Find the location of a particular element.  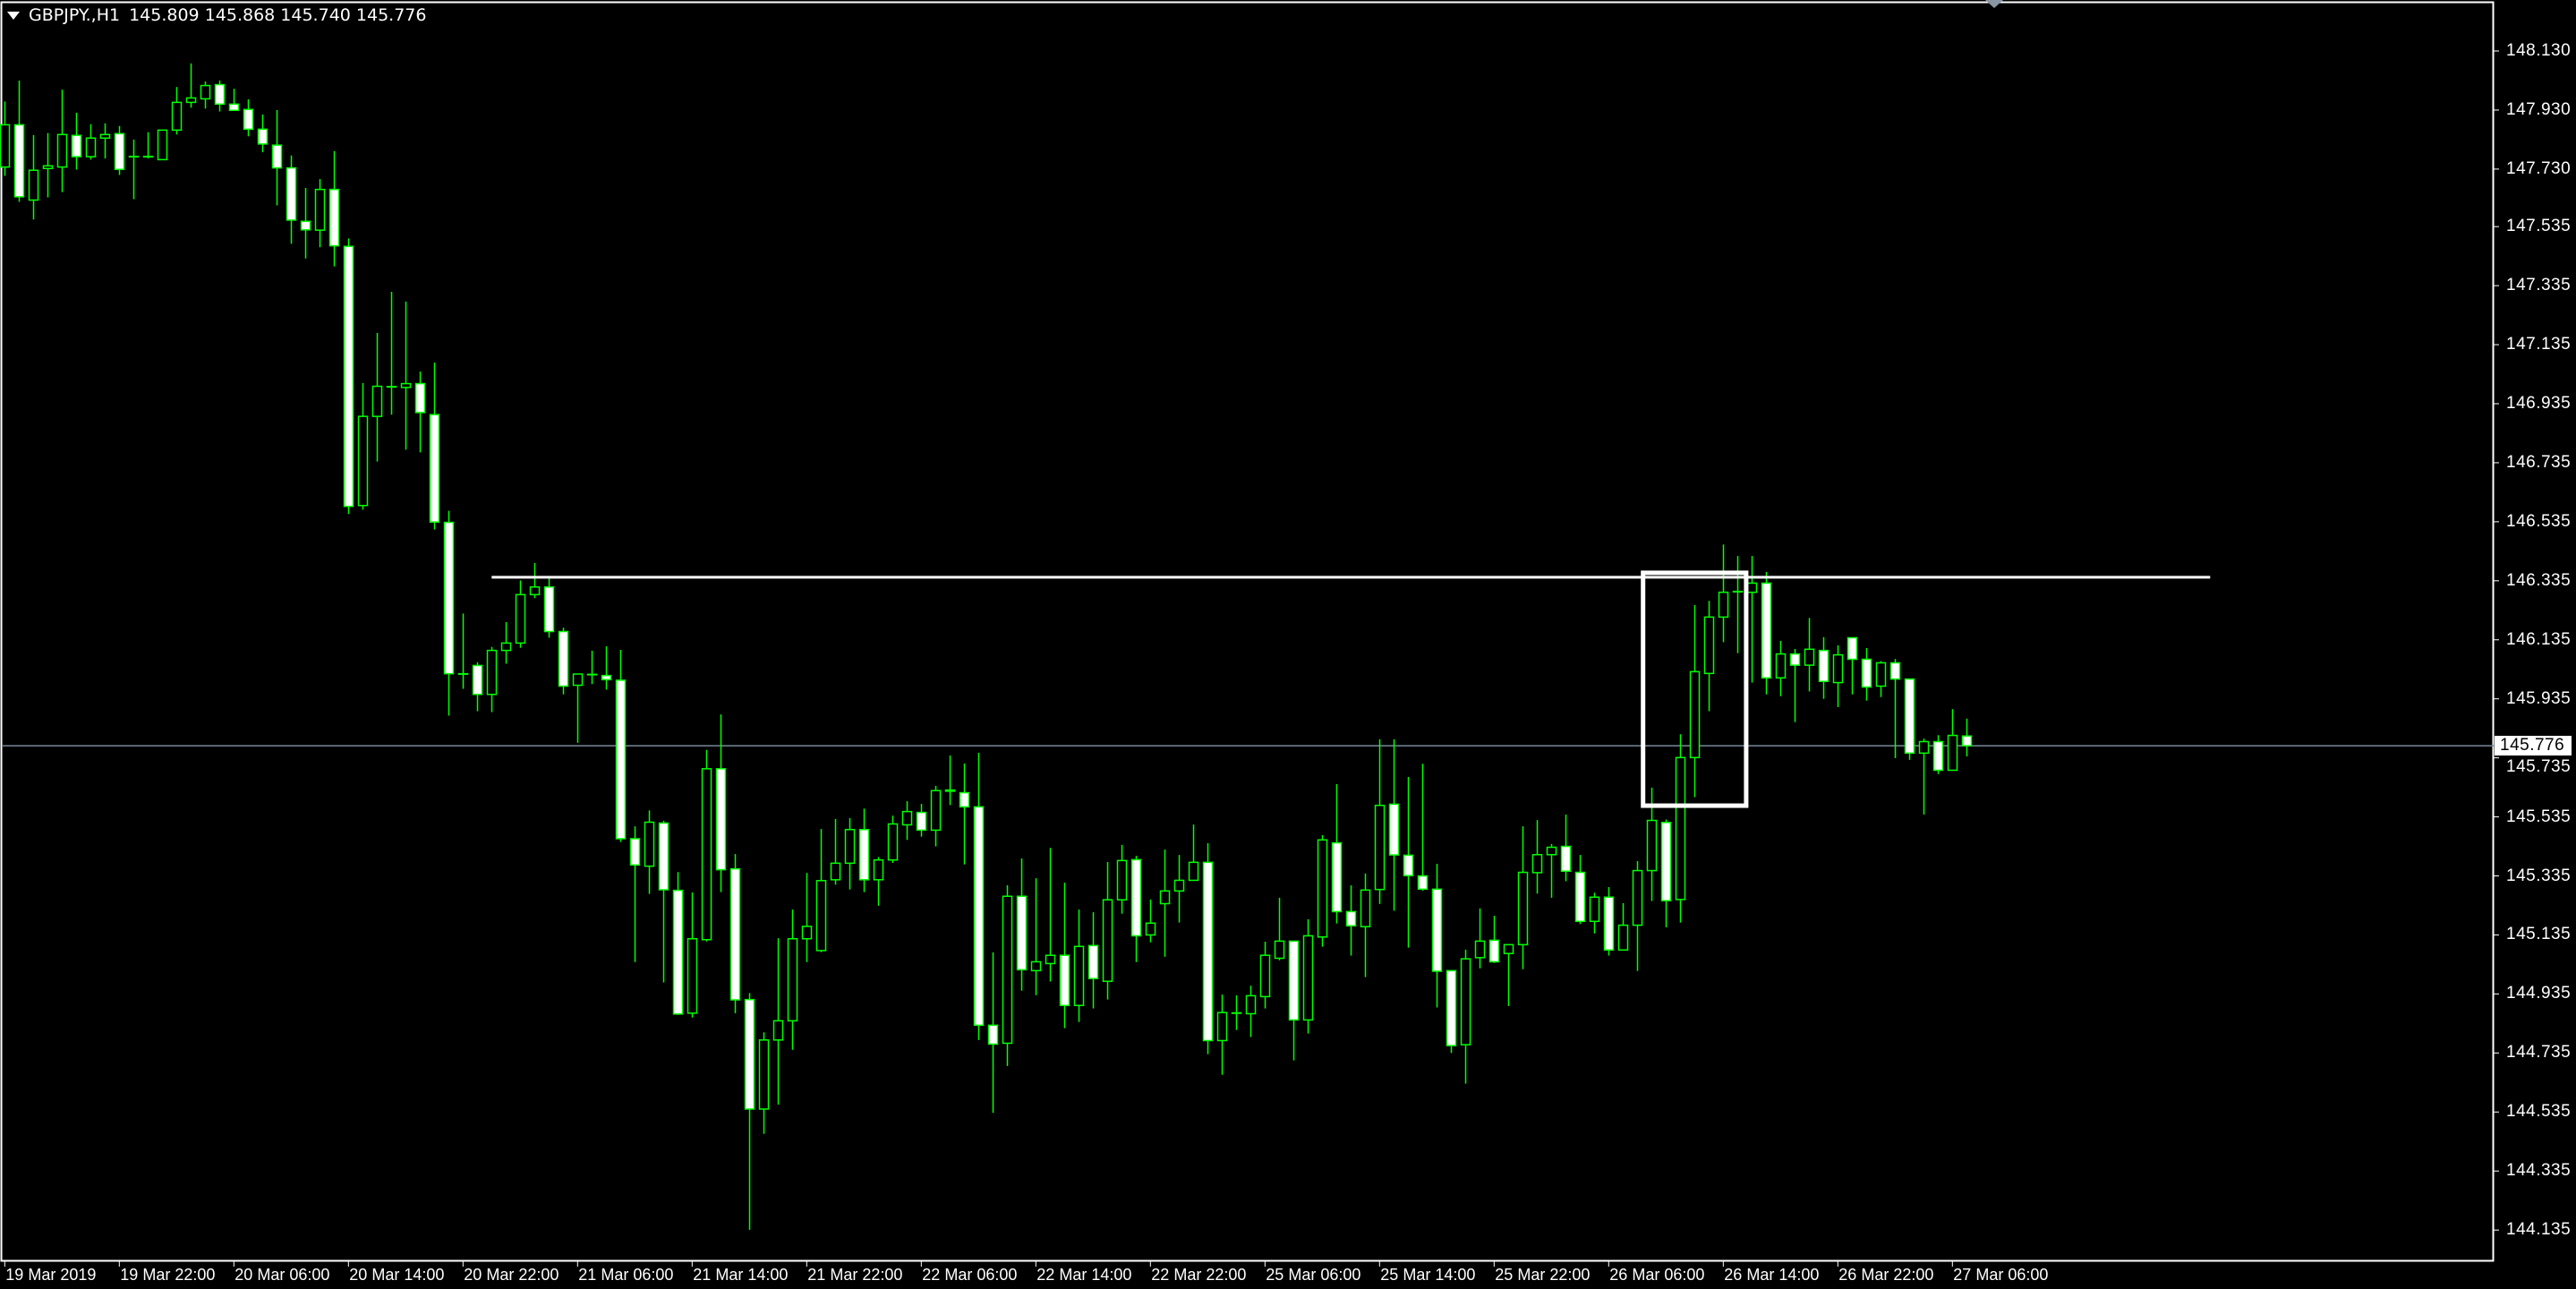

price-tick-label: 147.730 is located at coordinates (2539, 168).